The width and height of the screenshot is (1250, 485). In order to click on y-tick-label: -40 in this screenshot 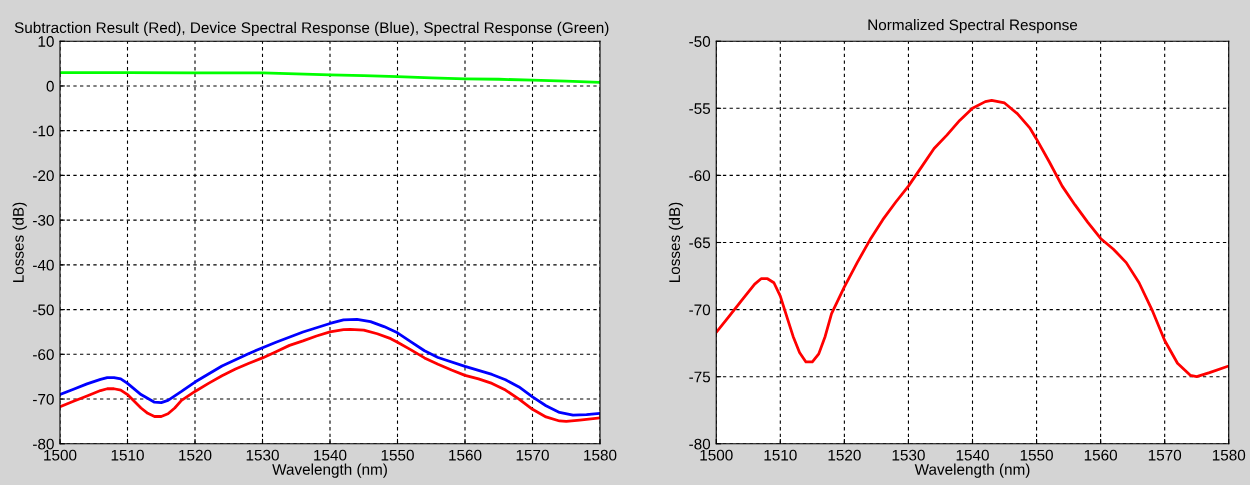, I will do `click(43, 265)`.